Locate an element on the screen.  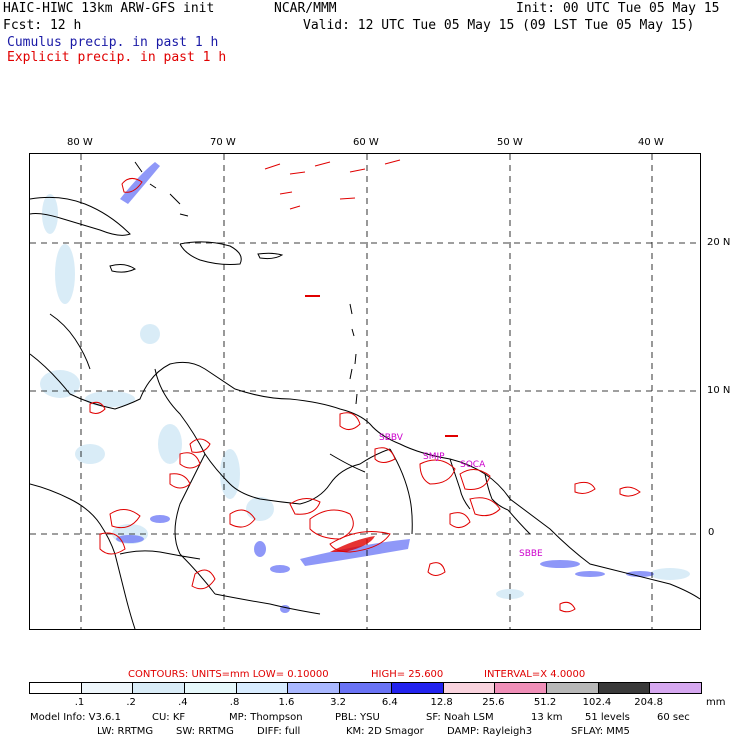
lon-label: 50 W is located at coordinates (510, 142).